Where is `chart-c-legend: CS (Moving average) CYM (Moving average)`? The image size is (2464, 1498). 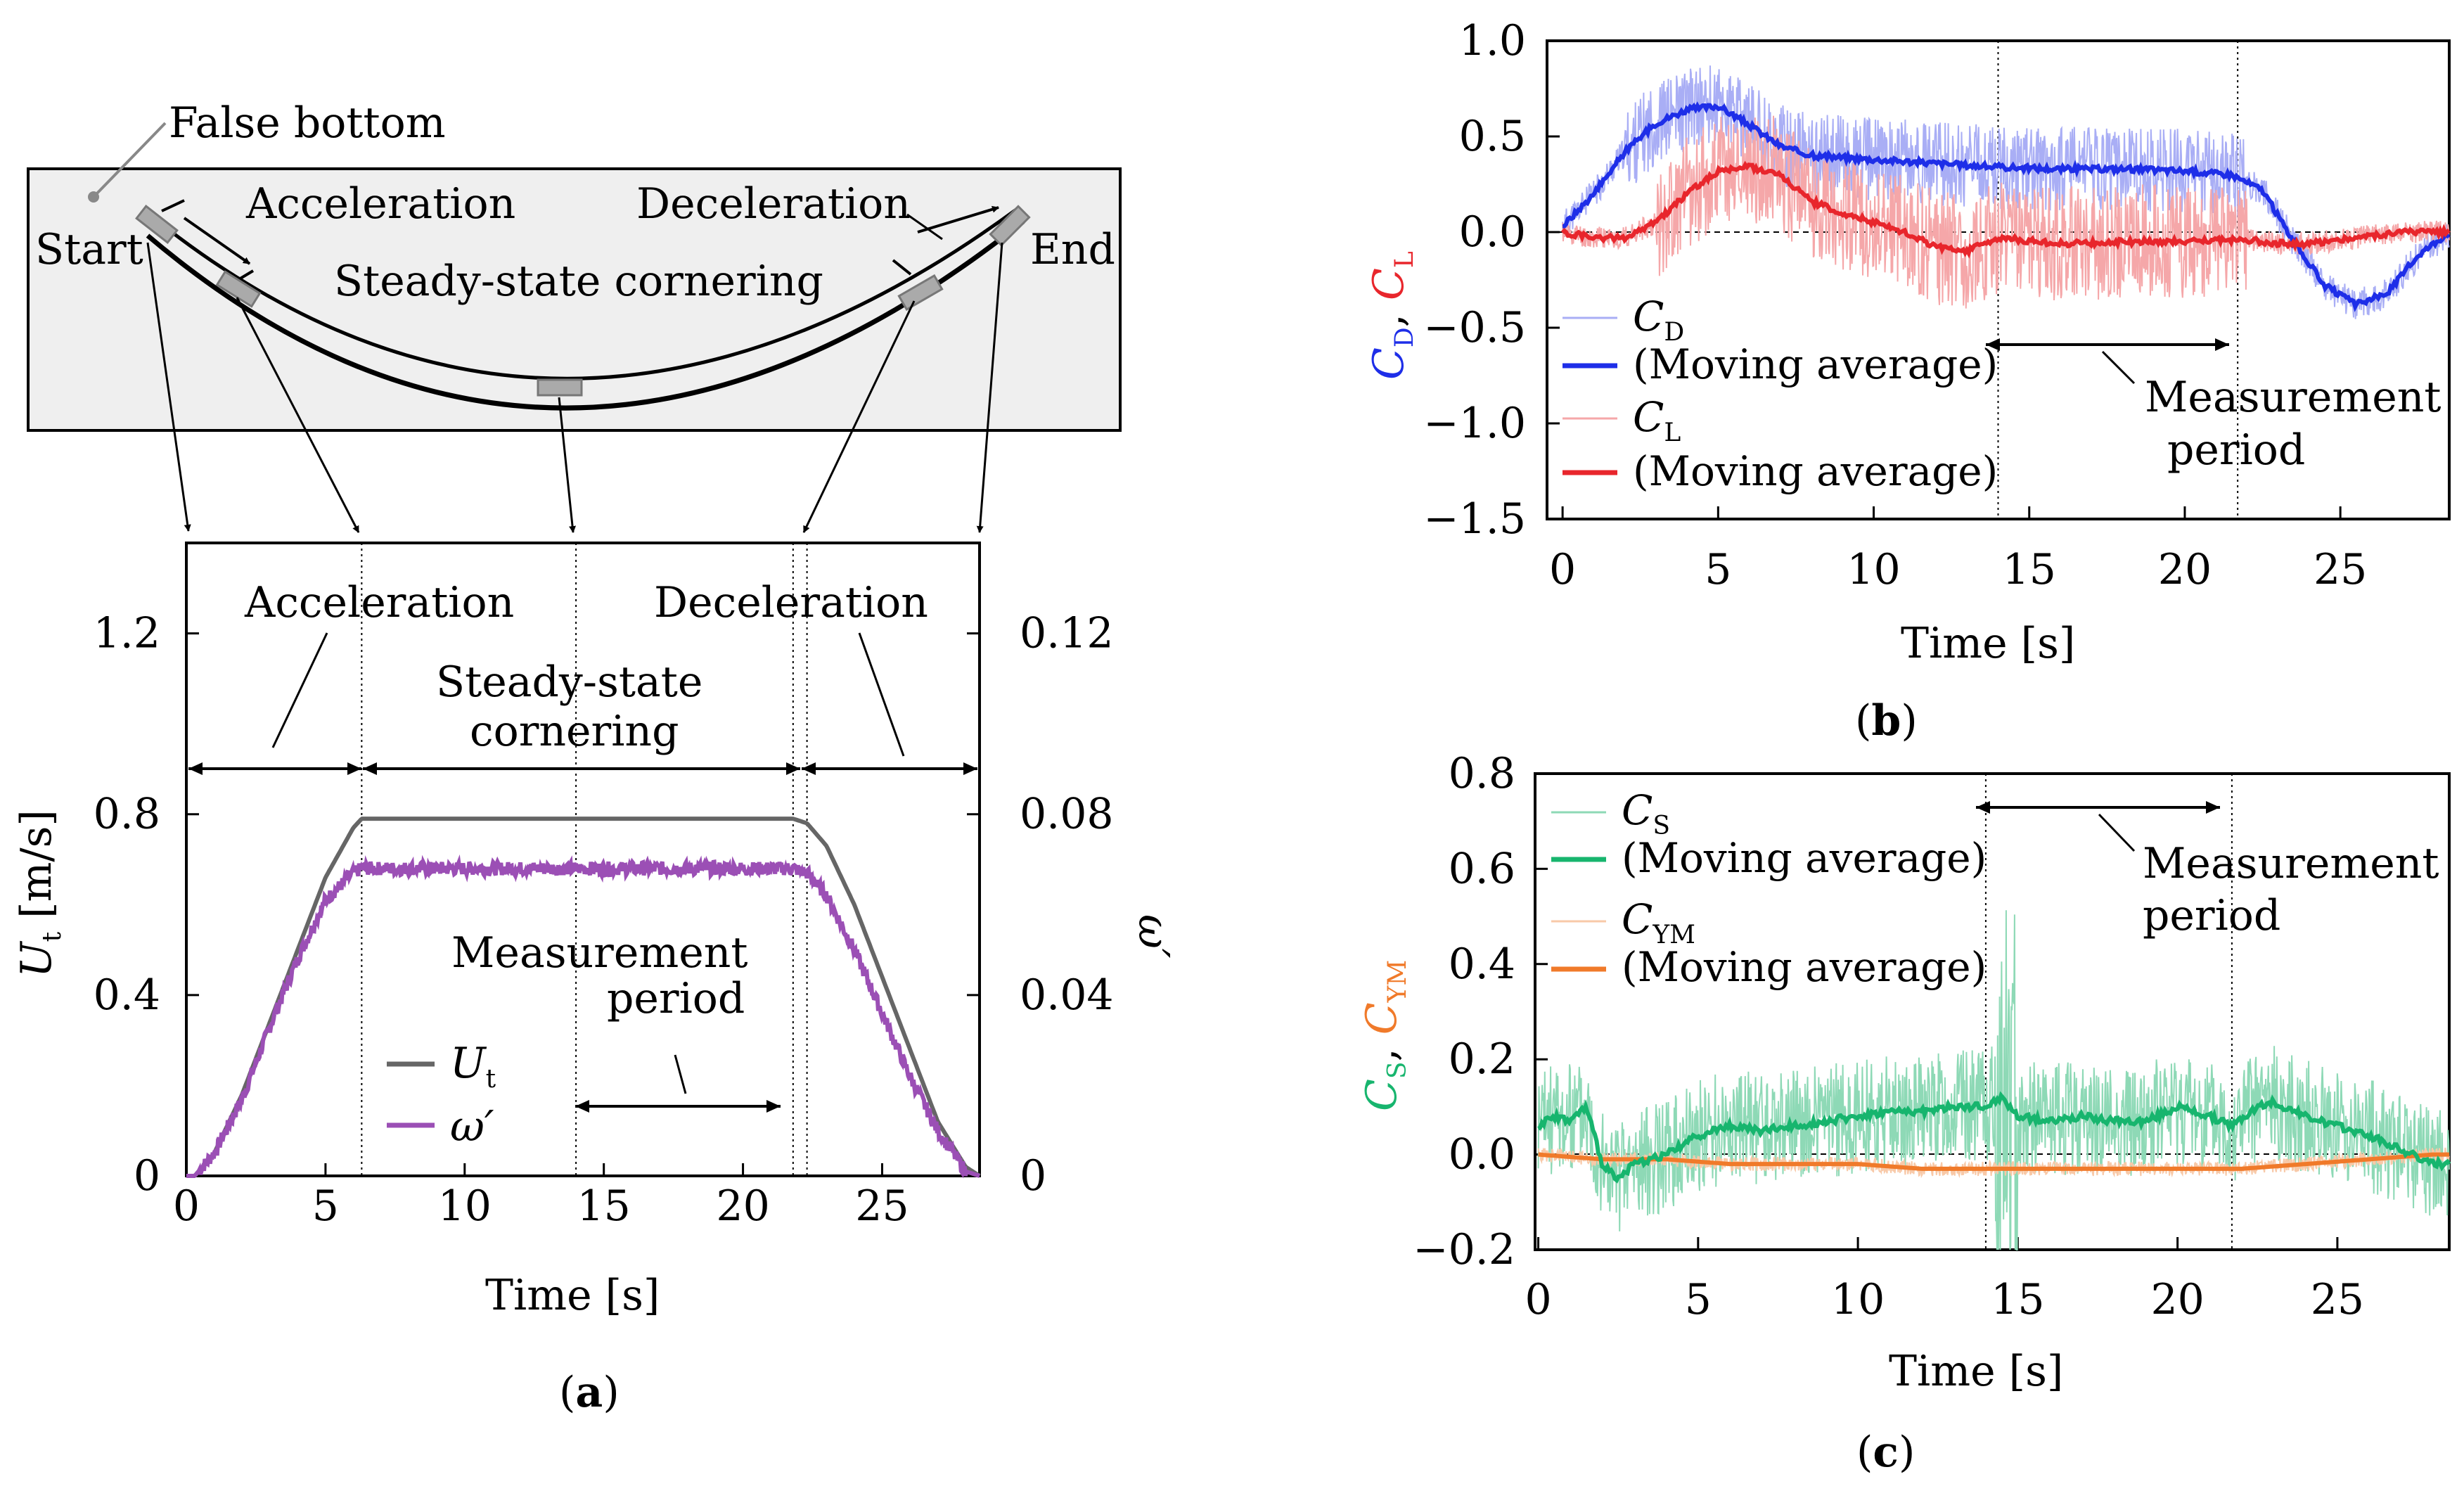
chart-c-legend: CS (Moving average) CYM (Moving average) is located at coordinates (1769, 889).